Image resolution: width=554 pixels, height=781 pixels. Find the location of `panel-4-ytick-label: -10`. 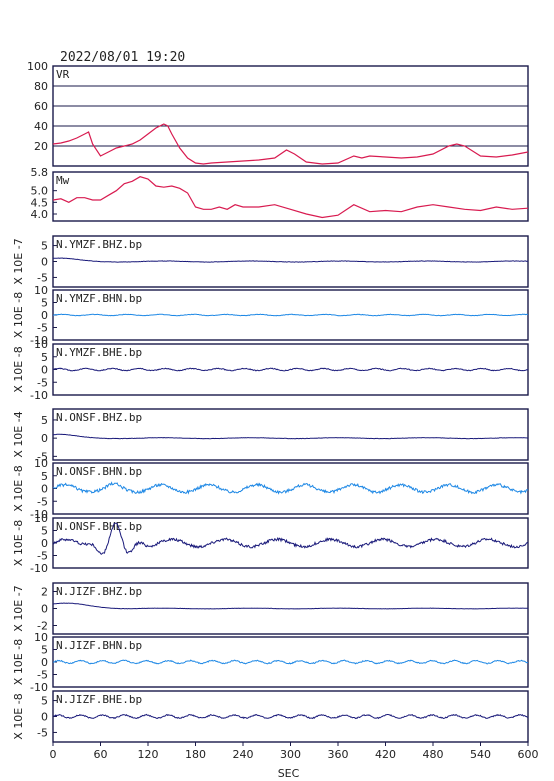

panel-4-ytick-label: -10 is located at coordinates (39, 340).